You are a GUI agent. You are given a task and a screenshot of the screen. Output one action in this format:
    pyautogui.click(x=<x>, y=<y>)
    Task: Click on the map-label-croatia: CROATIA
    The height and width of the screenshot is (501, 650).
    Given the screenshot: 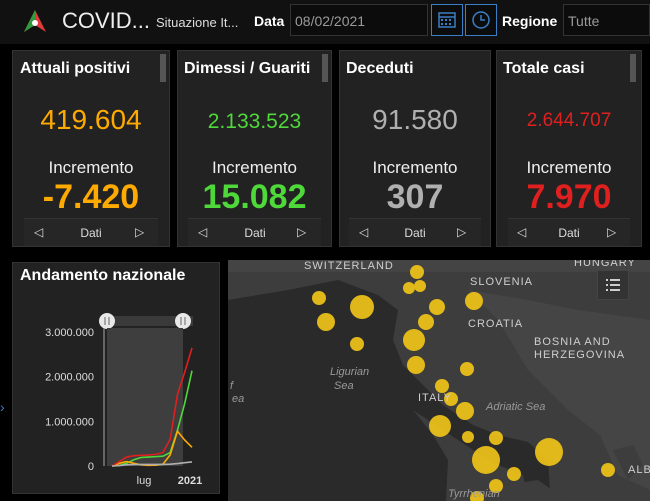 What is the action you would take?
    pyautogui.click(x=496, y=324)
    